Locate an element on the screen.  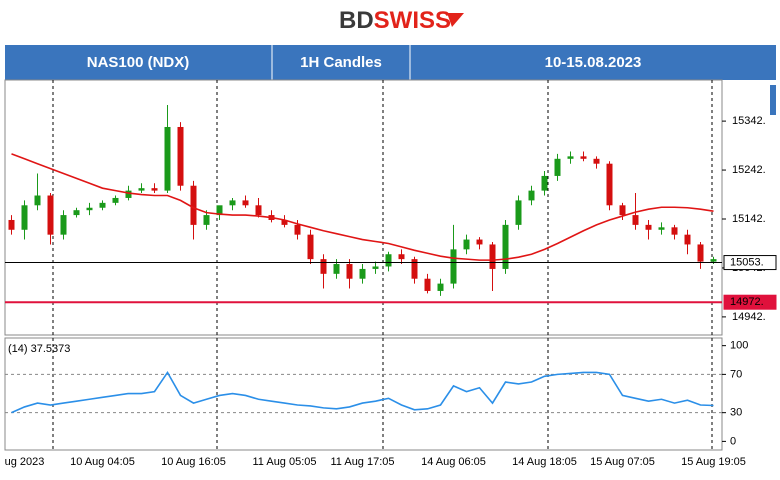
x-tick-label: 15 Aug 19:05 is located at coordinates (713, 462).